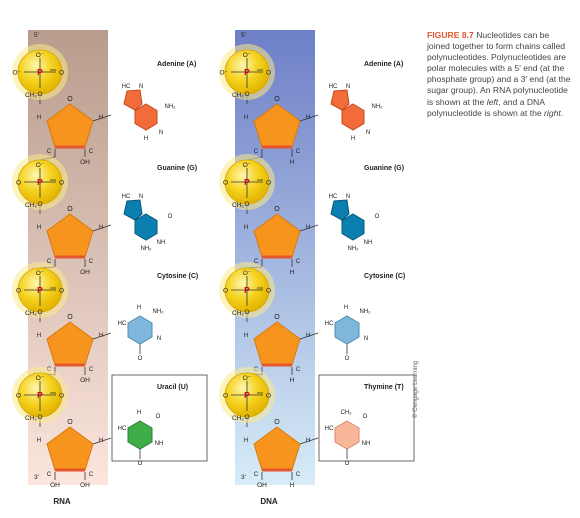 The image size is (580, 518). What do you see at coordinates (269, 501) in the screenshot?
I see `strand-label: DNA` at bounding box center [269, 501].